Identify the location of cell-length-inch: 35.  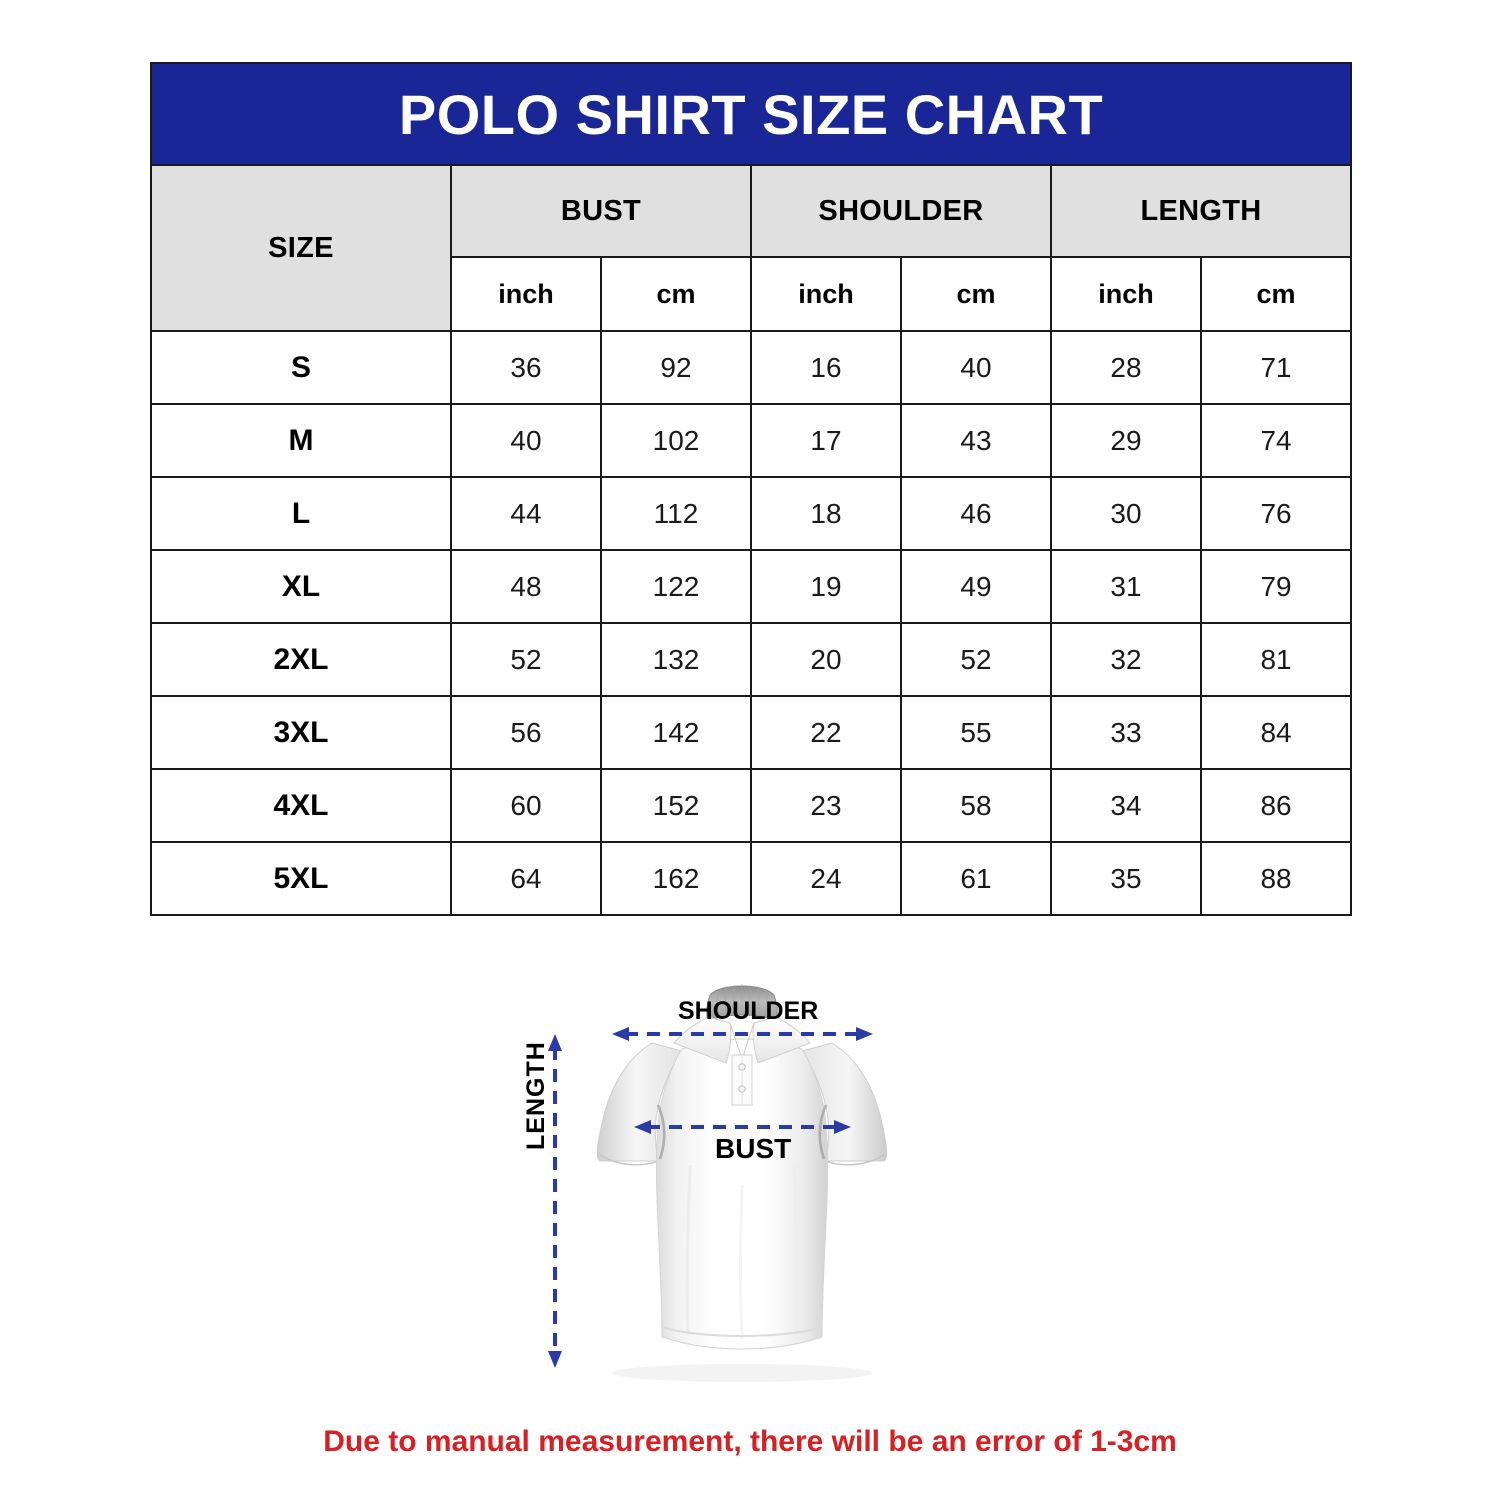
(1126, 878).